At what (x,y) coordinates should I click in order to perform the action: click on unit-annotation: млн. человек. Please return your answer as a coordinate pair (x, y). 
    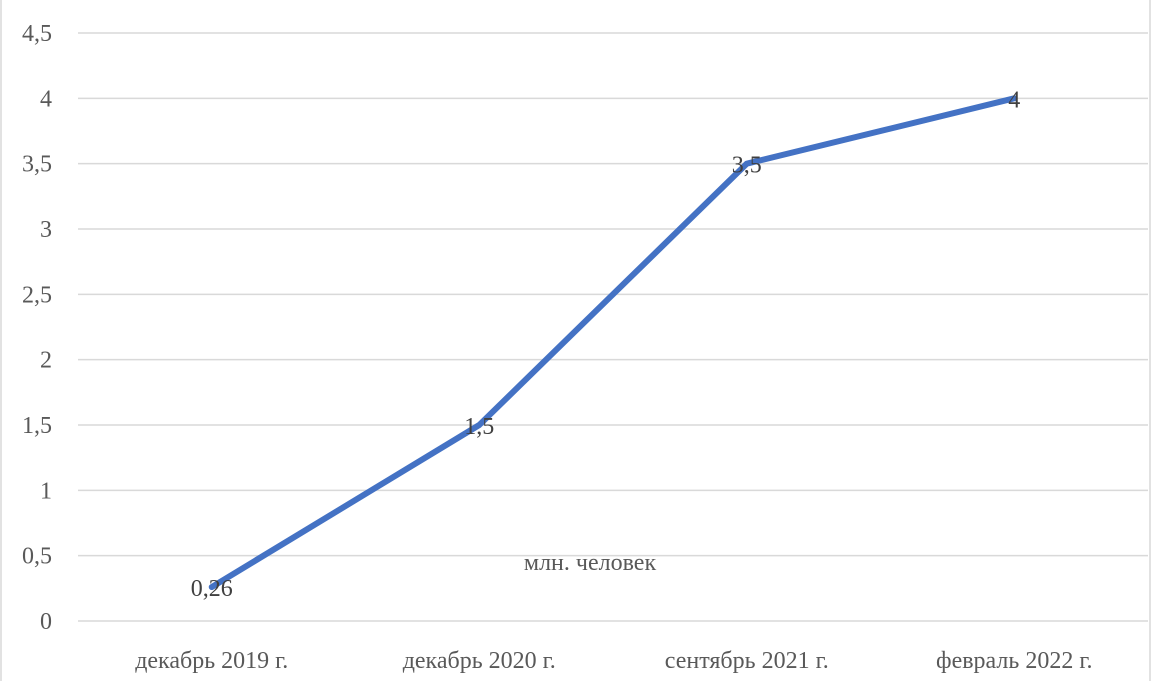
    Looking at the image, I should click on (590, 563).